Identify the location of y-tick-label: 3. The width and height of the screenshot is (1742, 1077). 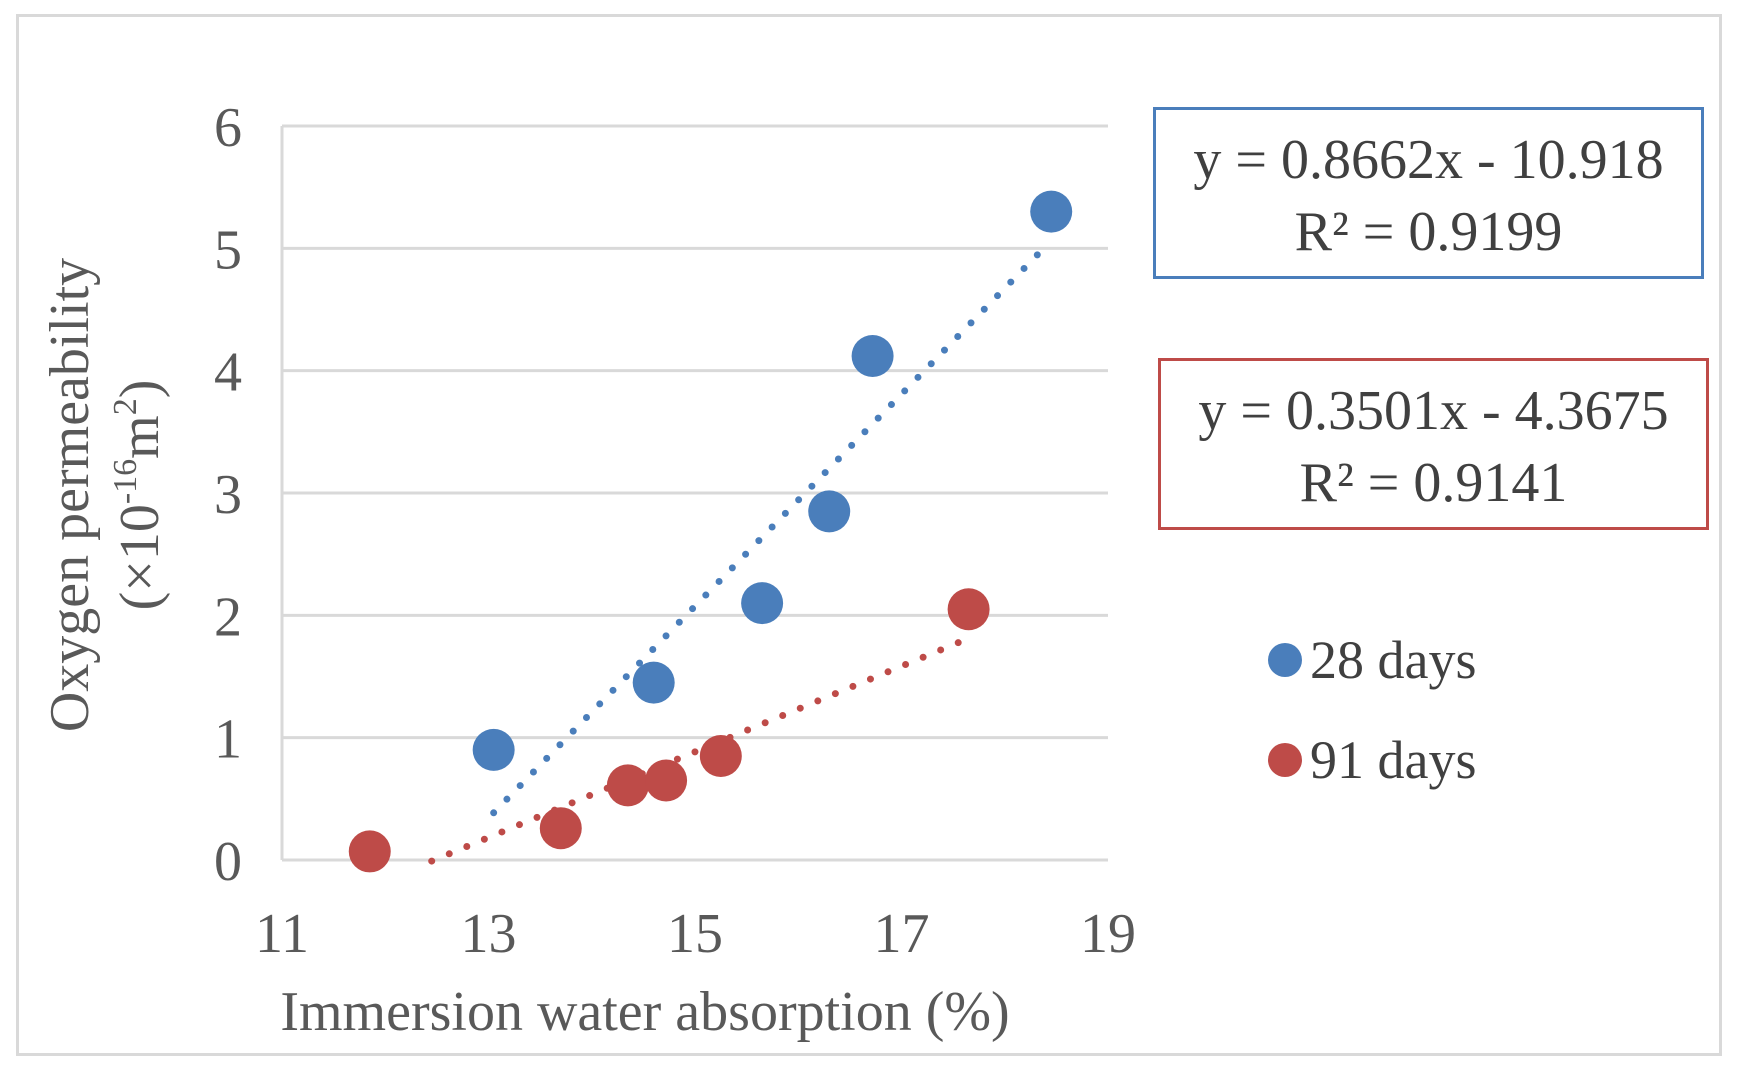
(228, 495).